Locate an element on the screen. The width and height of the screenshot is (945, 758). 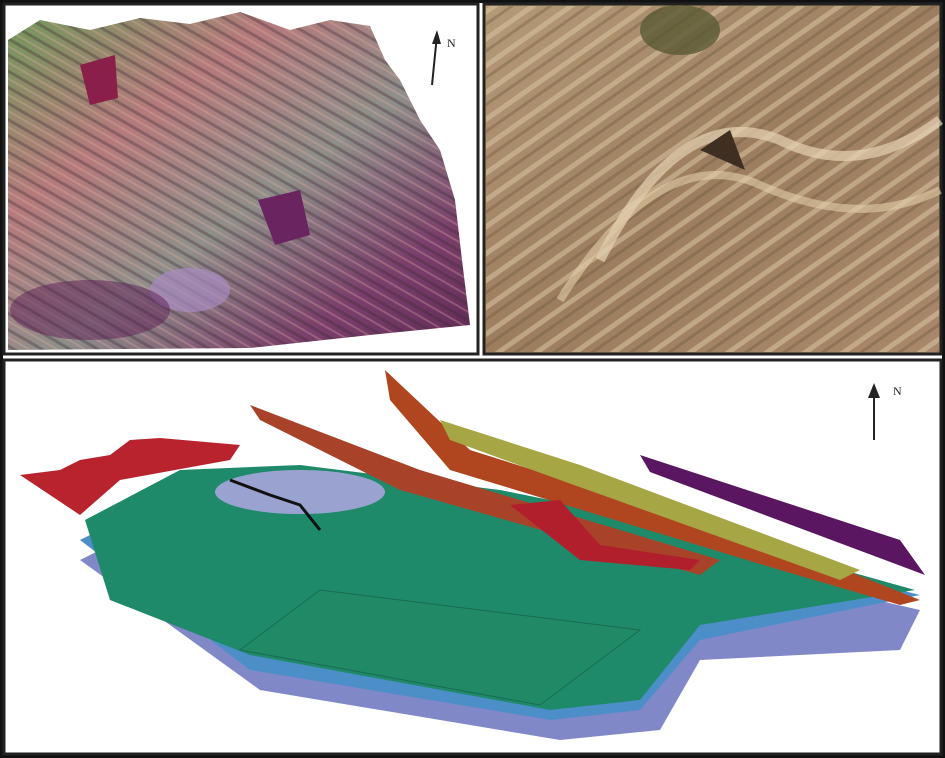
layer-basin is located at coordinates (300, 492).